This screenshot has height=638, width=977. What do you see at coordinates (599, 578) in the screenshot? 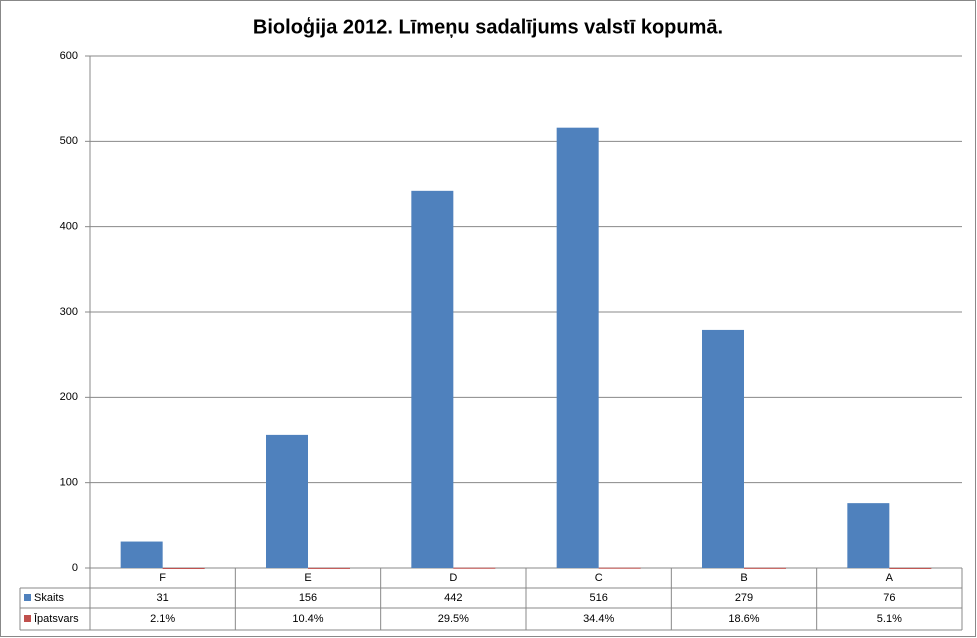
I see `x-tick-label: C` at bounding box center [599, 578].